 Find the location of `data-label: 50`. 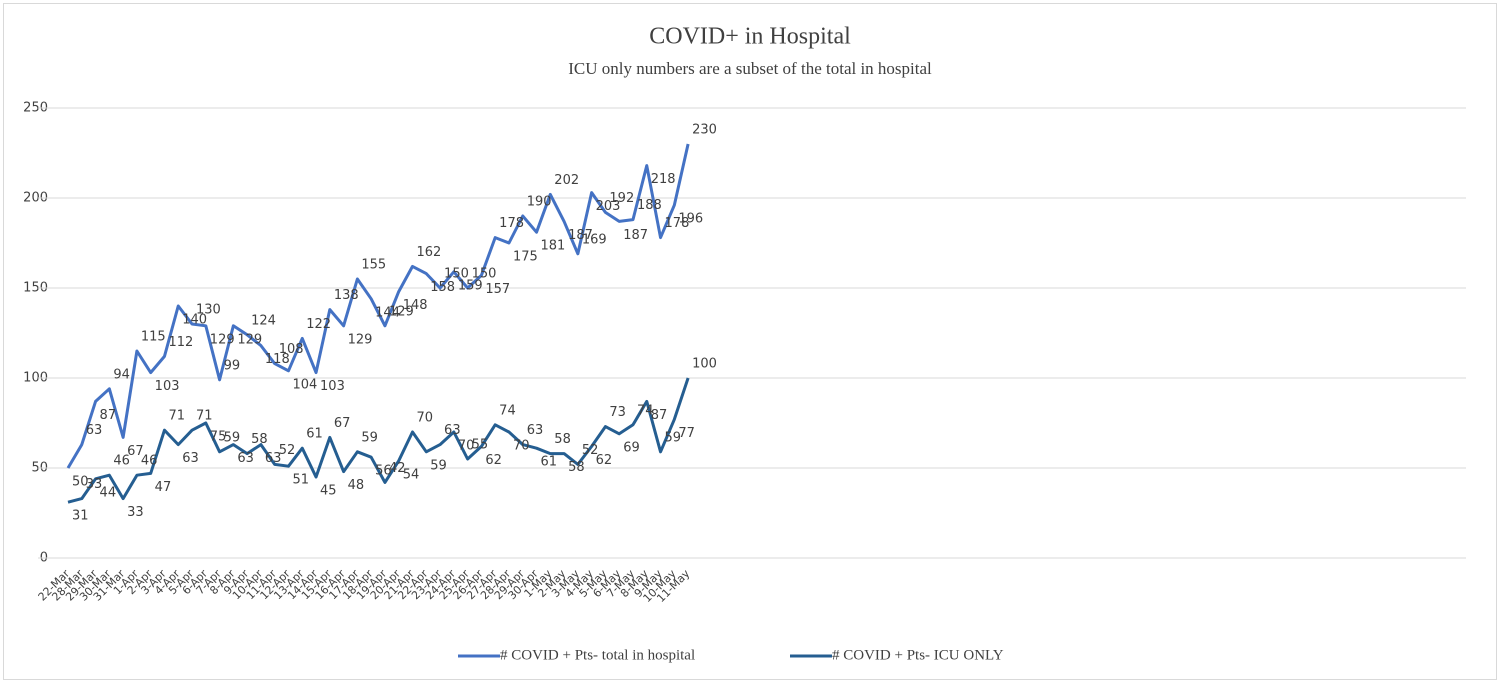

data-label: 50 is located at coordinates (80, 482).